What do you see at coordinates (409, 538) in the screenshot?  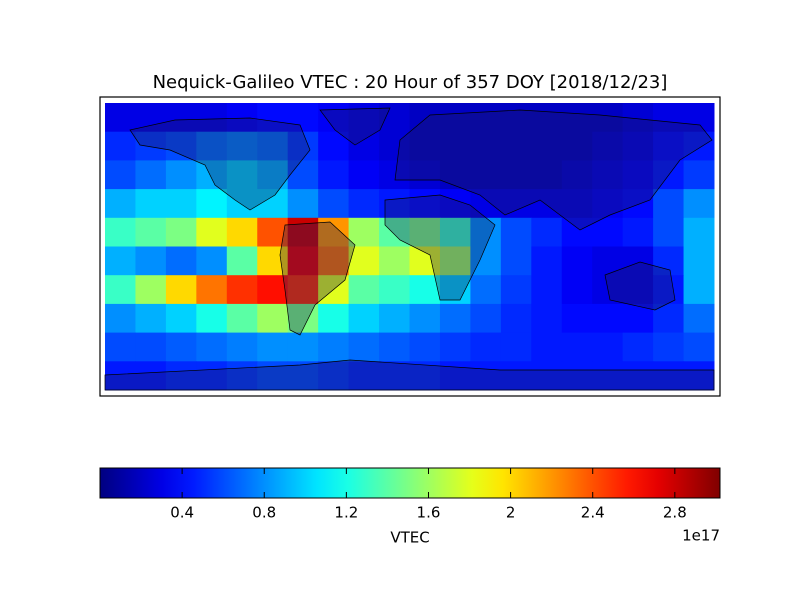 I see `colorbar-label: VTEC` at bounding box center [409, 538].